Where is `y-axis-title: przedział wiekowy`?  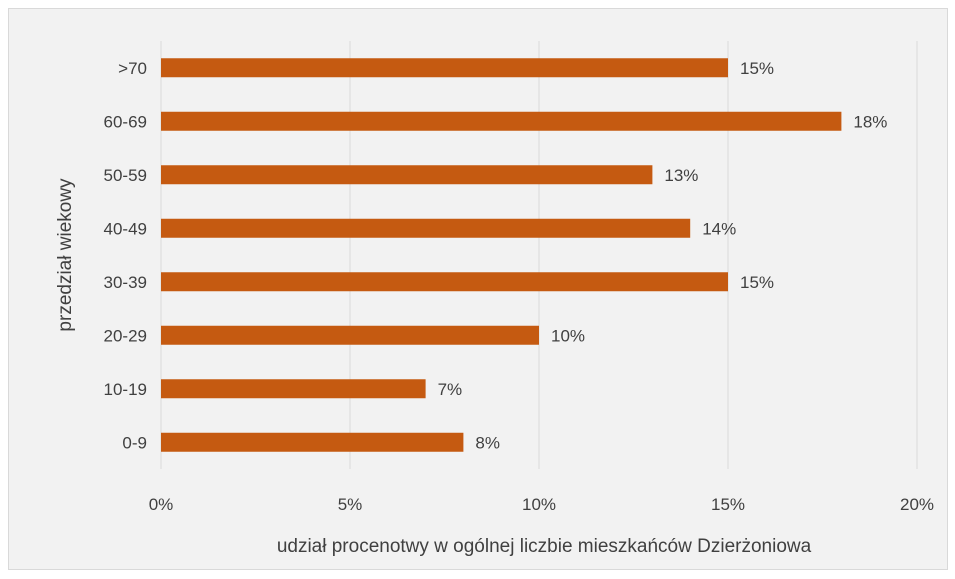 y-axis-title: przedział wiekowy is located at coordinates (65, 255).